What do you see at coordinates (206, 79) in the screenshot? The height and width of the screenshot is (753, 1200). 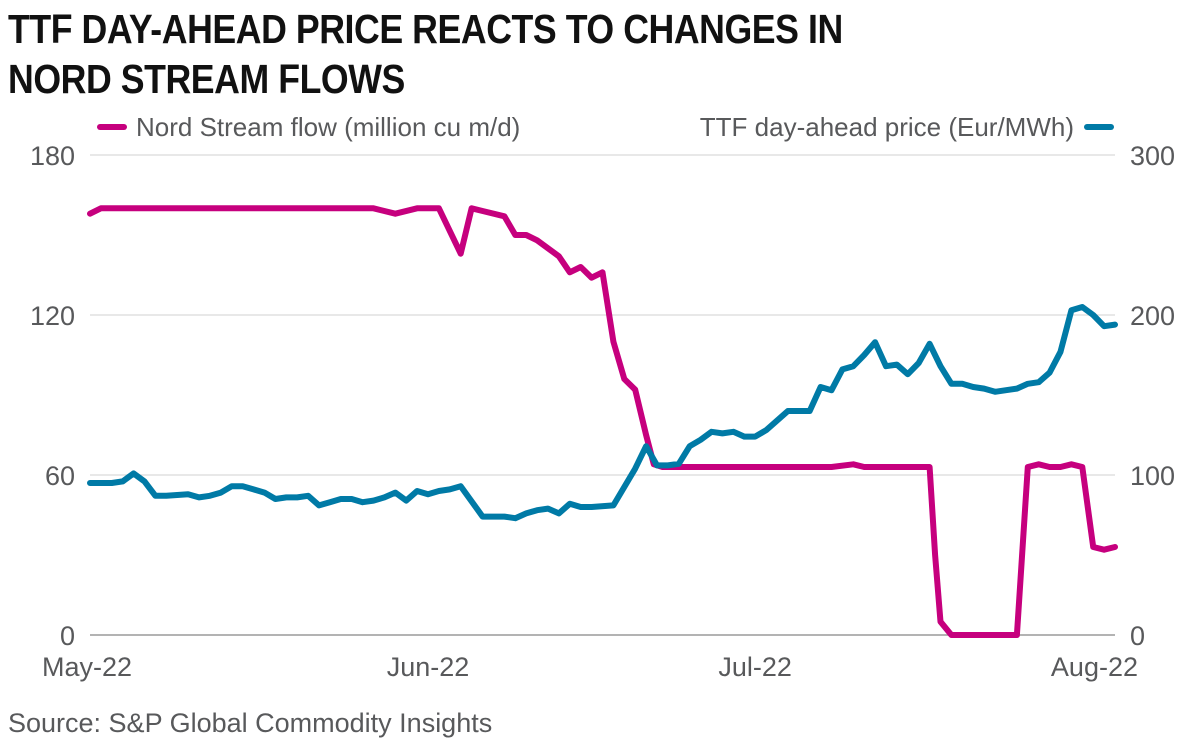 I see `chart-title-line-2: NORD STREAM FLOWS` at bounding box center [206, 79].